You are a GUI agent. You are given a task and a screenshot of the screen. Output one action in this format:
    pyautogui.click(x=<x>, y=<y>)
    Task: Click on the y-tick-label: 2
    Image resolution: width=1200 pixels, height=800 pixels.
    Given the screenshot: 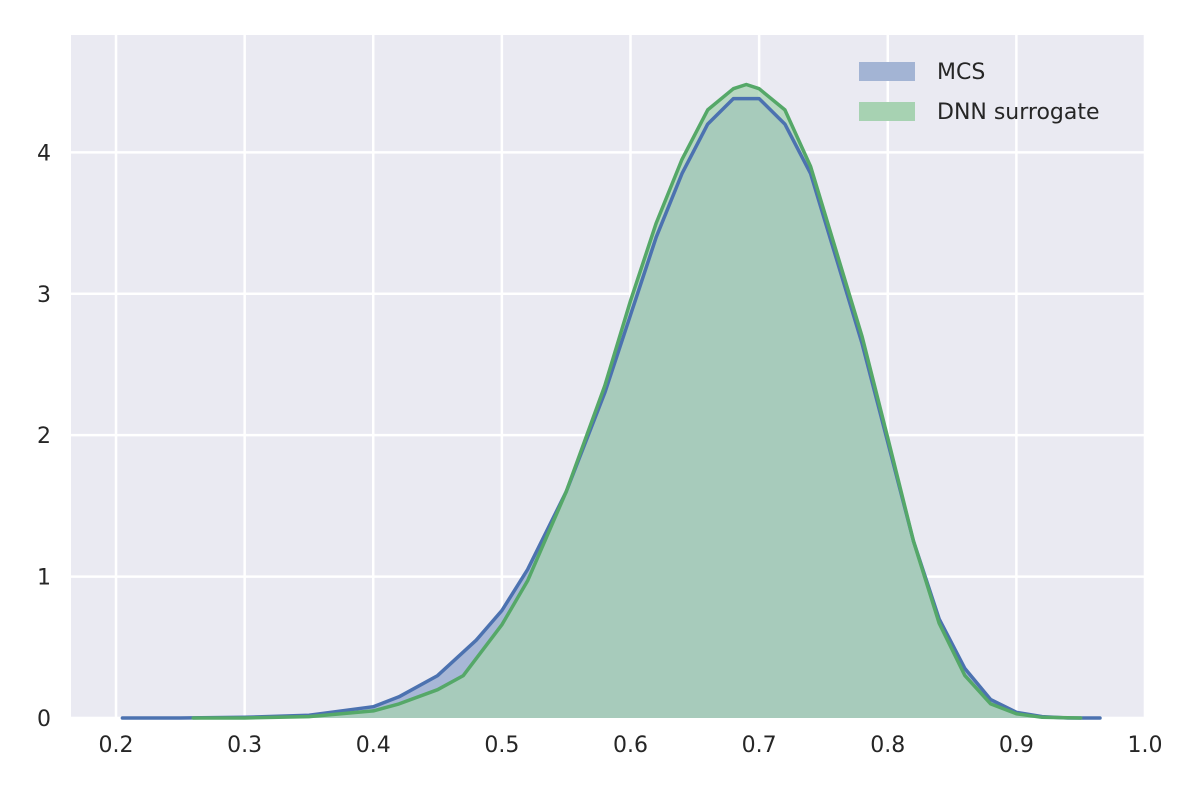 What is the action you would take?
    pyautogui.click(x=44, y=436)
    